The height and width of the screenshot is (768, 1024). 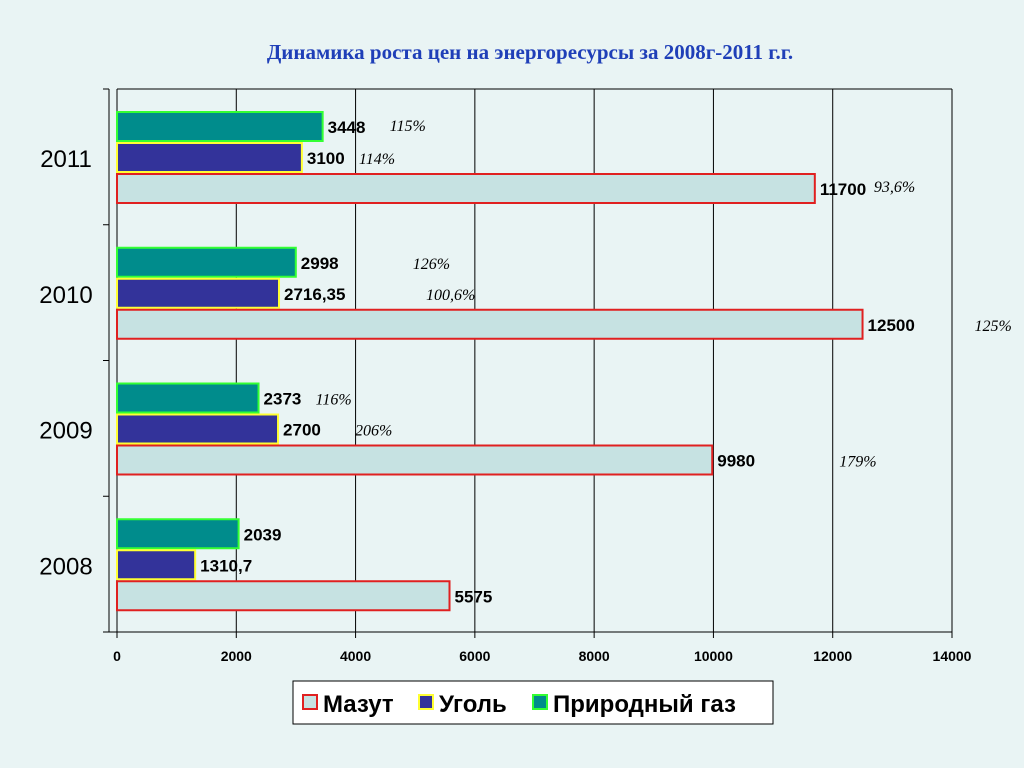 What do you see at coordinates (226, 565) in the screenshot?
I see `data-label: 1310,7` at bounding box center [226, 565].